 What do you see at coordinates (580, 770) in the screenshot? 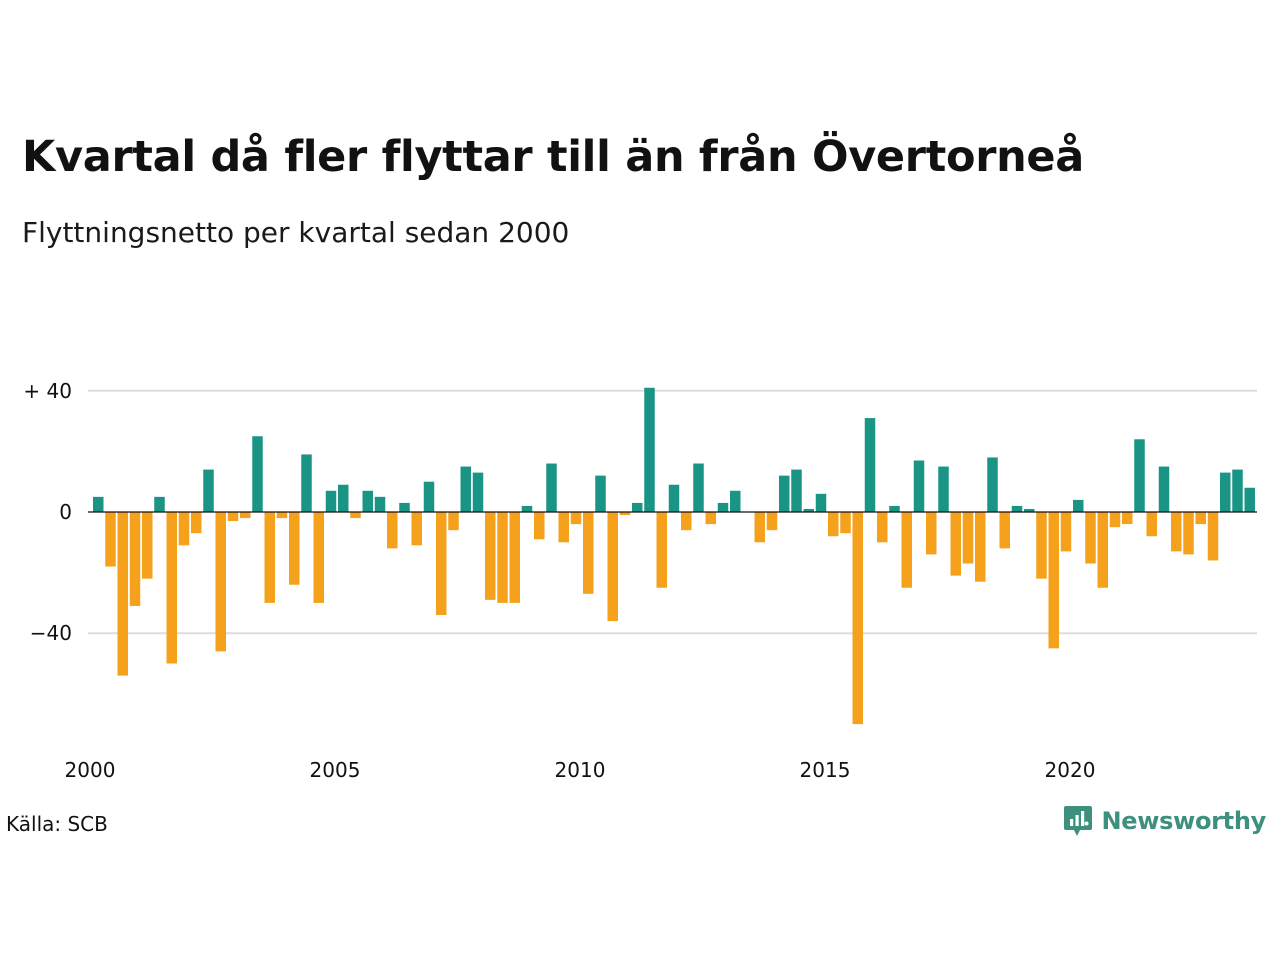
I see `x-tick-label: 2010` at bounding box center [580, 770].